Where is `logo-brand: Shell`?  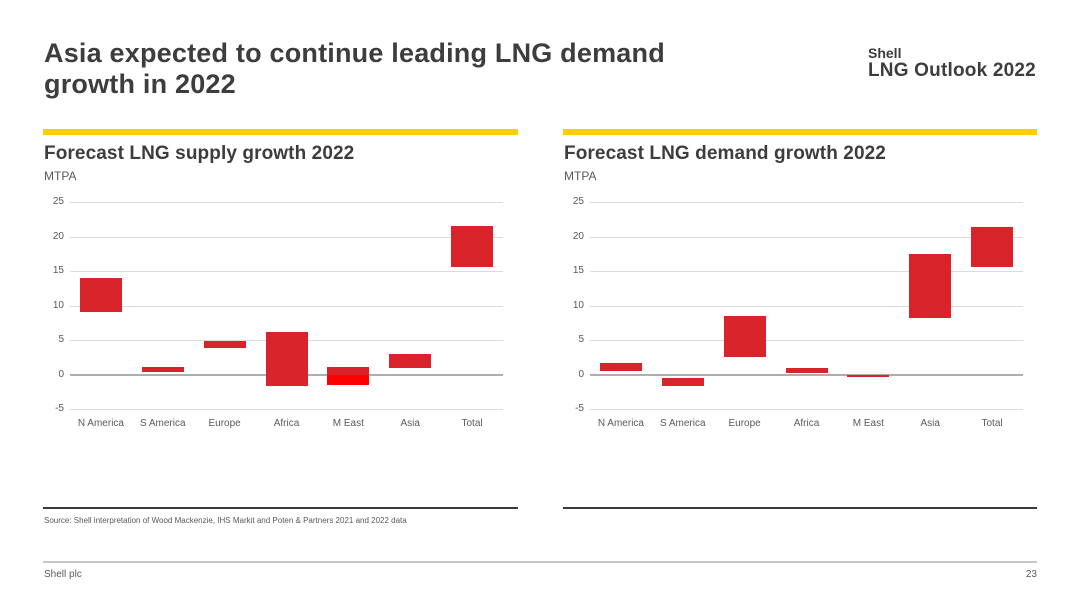
logo-brand: Shell is located at coordinates (885, 53).